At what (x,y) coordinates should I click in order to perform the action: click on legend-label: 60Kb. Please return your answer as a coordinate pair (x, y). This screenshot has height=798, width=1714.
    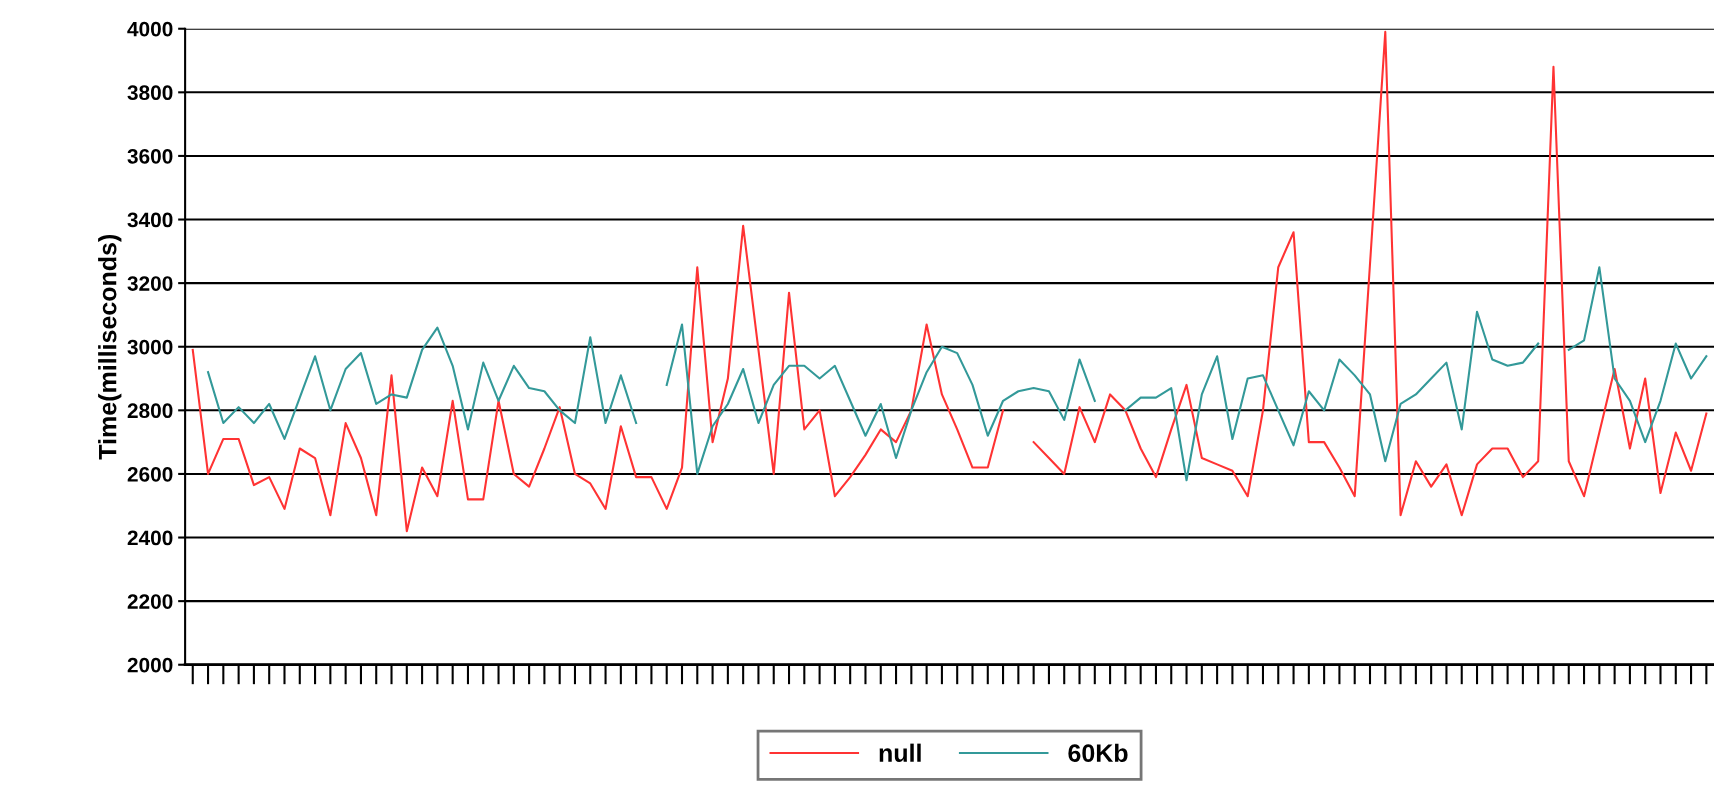
    Looking at the image, I should click on (1098, 752).